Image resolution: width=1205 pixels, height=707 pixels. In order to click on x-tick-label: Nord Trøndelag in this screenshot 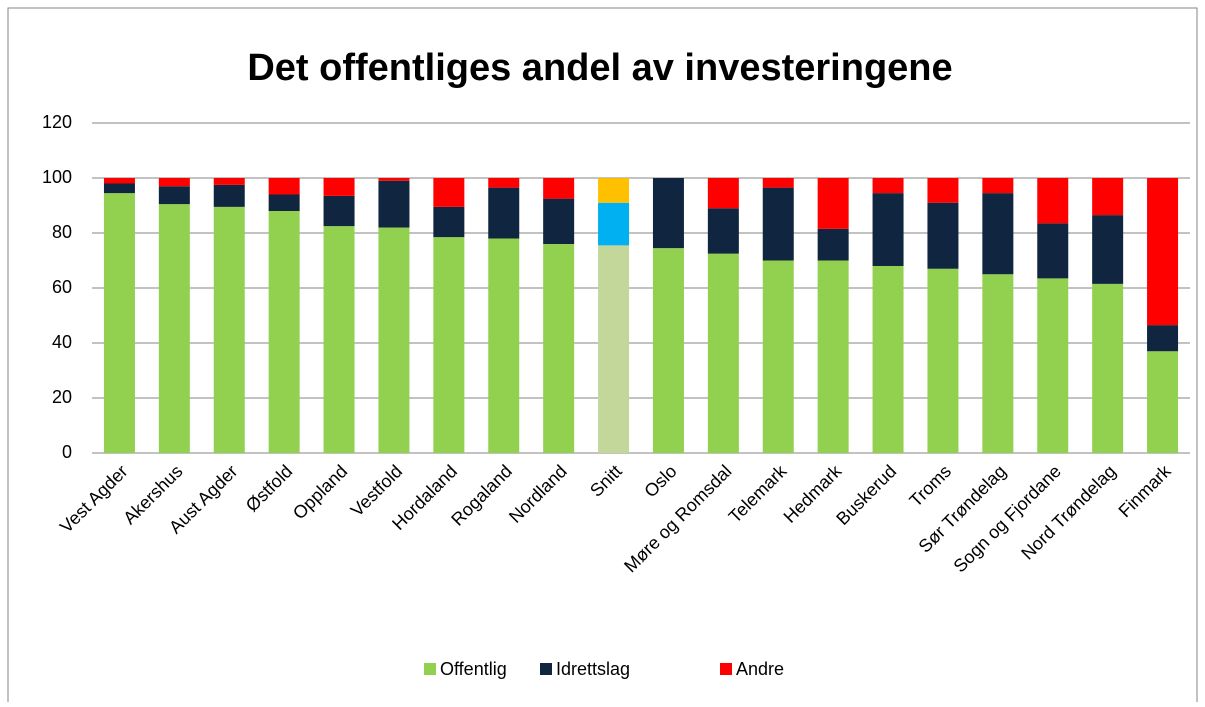, I will do `click(1068, 512)`.